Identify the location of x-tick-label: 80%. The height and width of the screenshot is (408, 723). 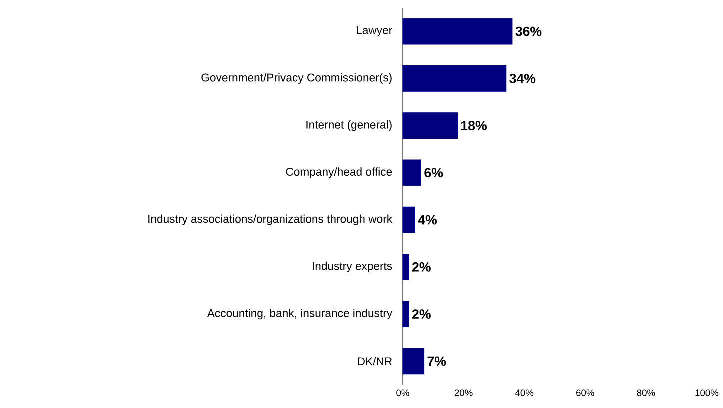
(646, 393).